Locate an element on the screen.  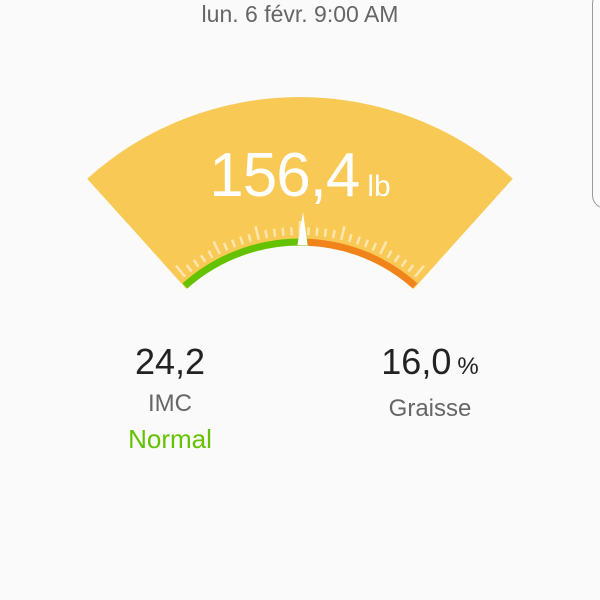
gauge-ticks is located at coordinates (300, 249).